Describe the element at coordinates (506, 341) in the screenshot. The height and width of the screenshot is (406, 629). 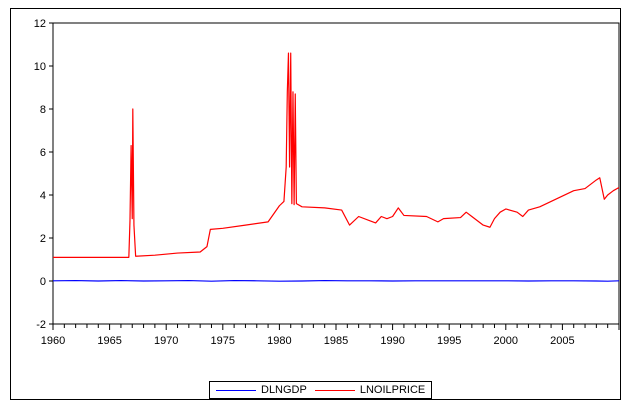
I see `x-tick-label: 2000` at that location.